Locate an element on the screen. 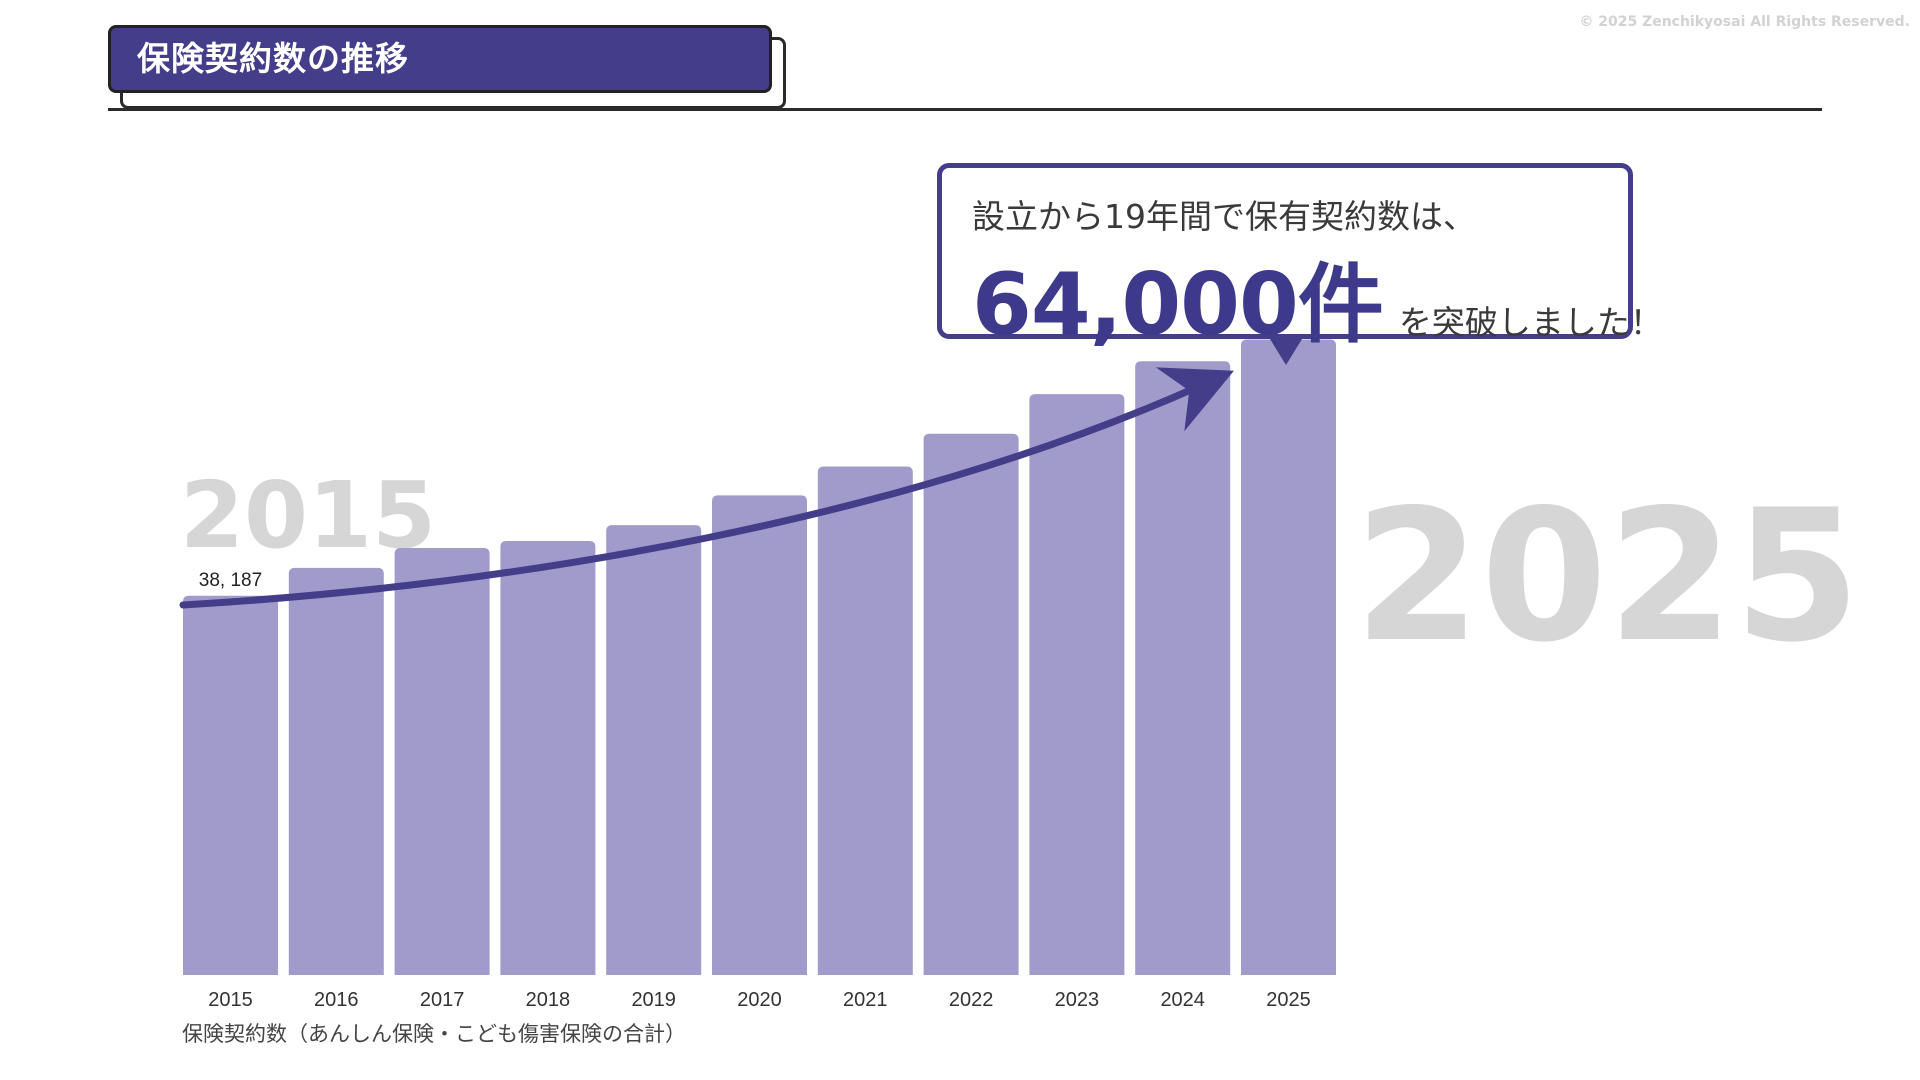 The height and width of the screenshot is (1080, 1920). chart-caption: 保険契約数（あんしん保険・こども傷害保険の合計） is located at coordinates (434, 1034).